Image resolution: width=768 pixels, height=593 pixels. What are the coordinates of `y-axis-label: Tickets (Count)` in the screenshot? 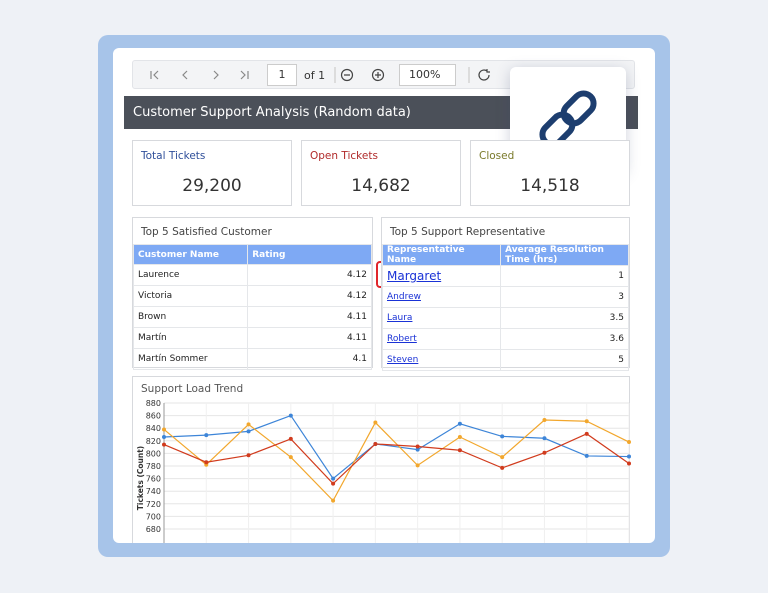 It's located at (140, 478).